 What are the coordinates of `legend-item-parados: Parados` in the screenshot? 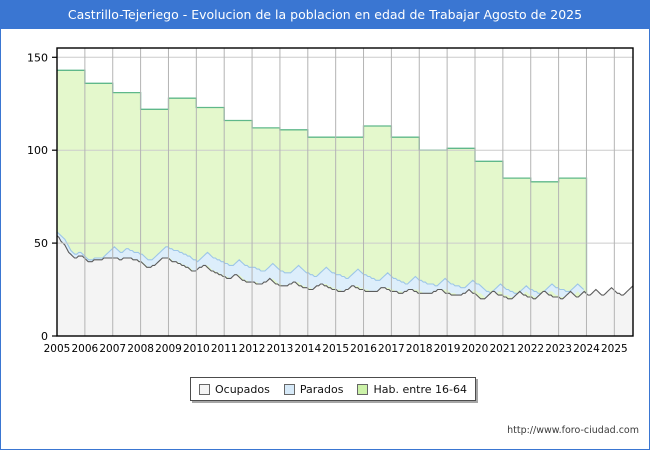 It's located at (313, 389).